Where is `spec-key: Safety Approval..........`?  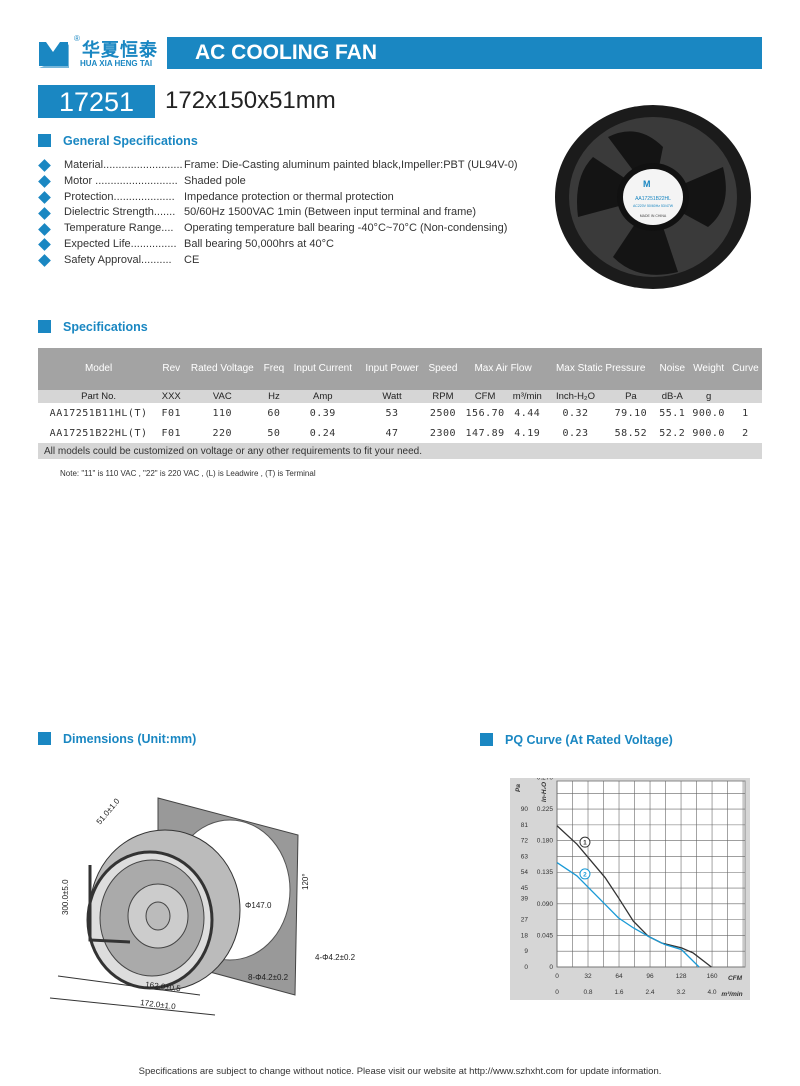
spec-key: Safety Approval.......... is located at coordinates (118, 259).